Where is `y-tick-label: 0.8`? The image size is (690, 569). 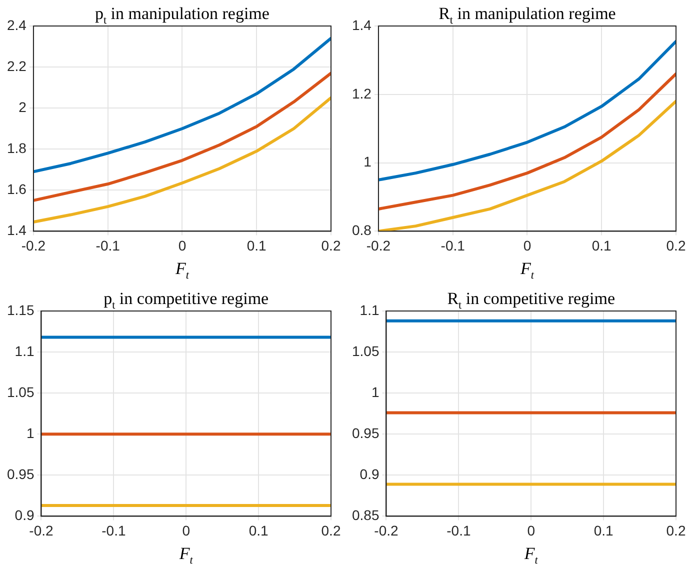
y-tick-label: 0.8 is located at coordinates (362, 230).